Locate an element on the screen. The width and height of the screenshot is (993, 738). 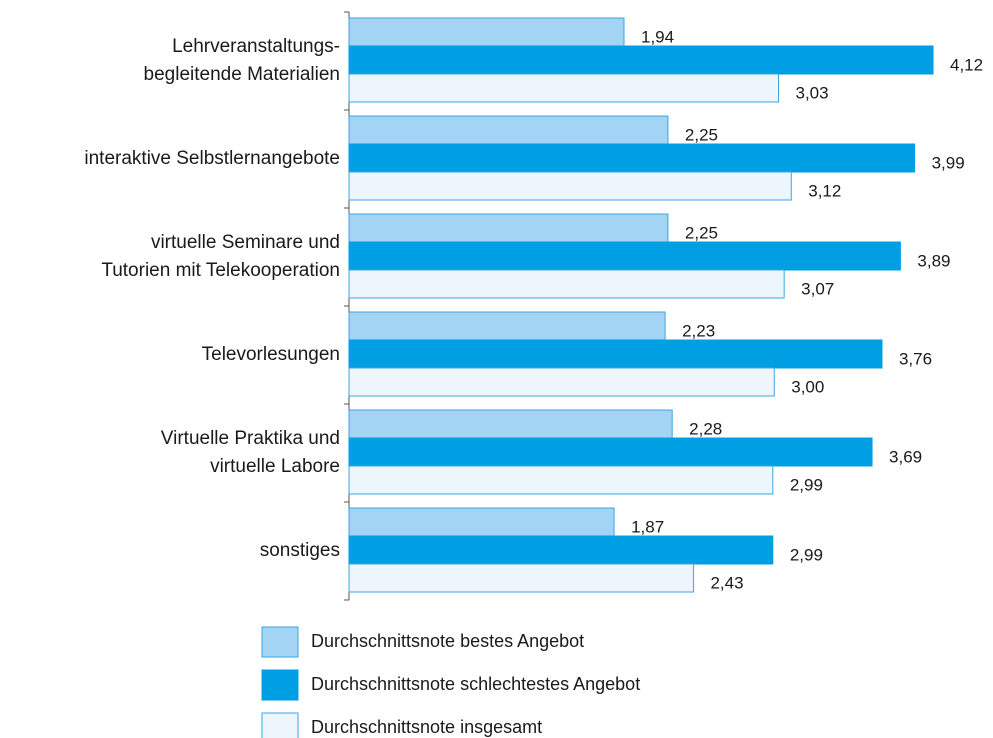
value-label: 3,69 is located at coordinates (905, 456).